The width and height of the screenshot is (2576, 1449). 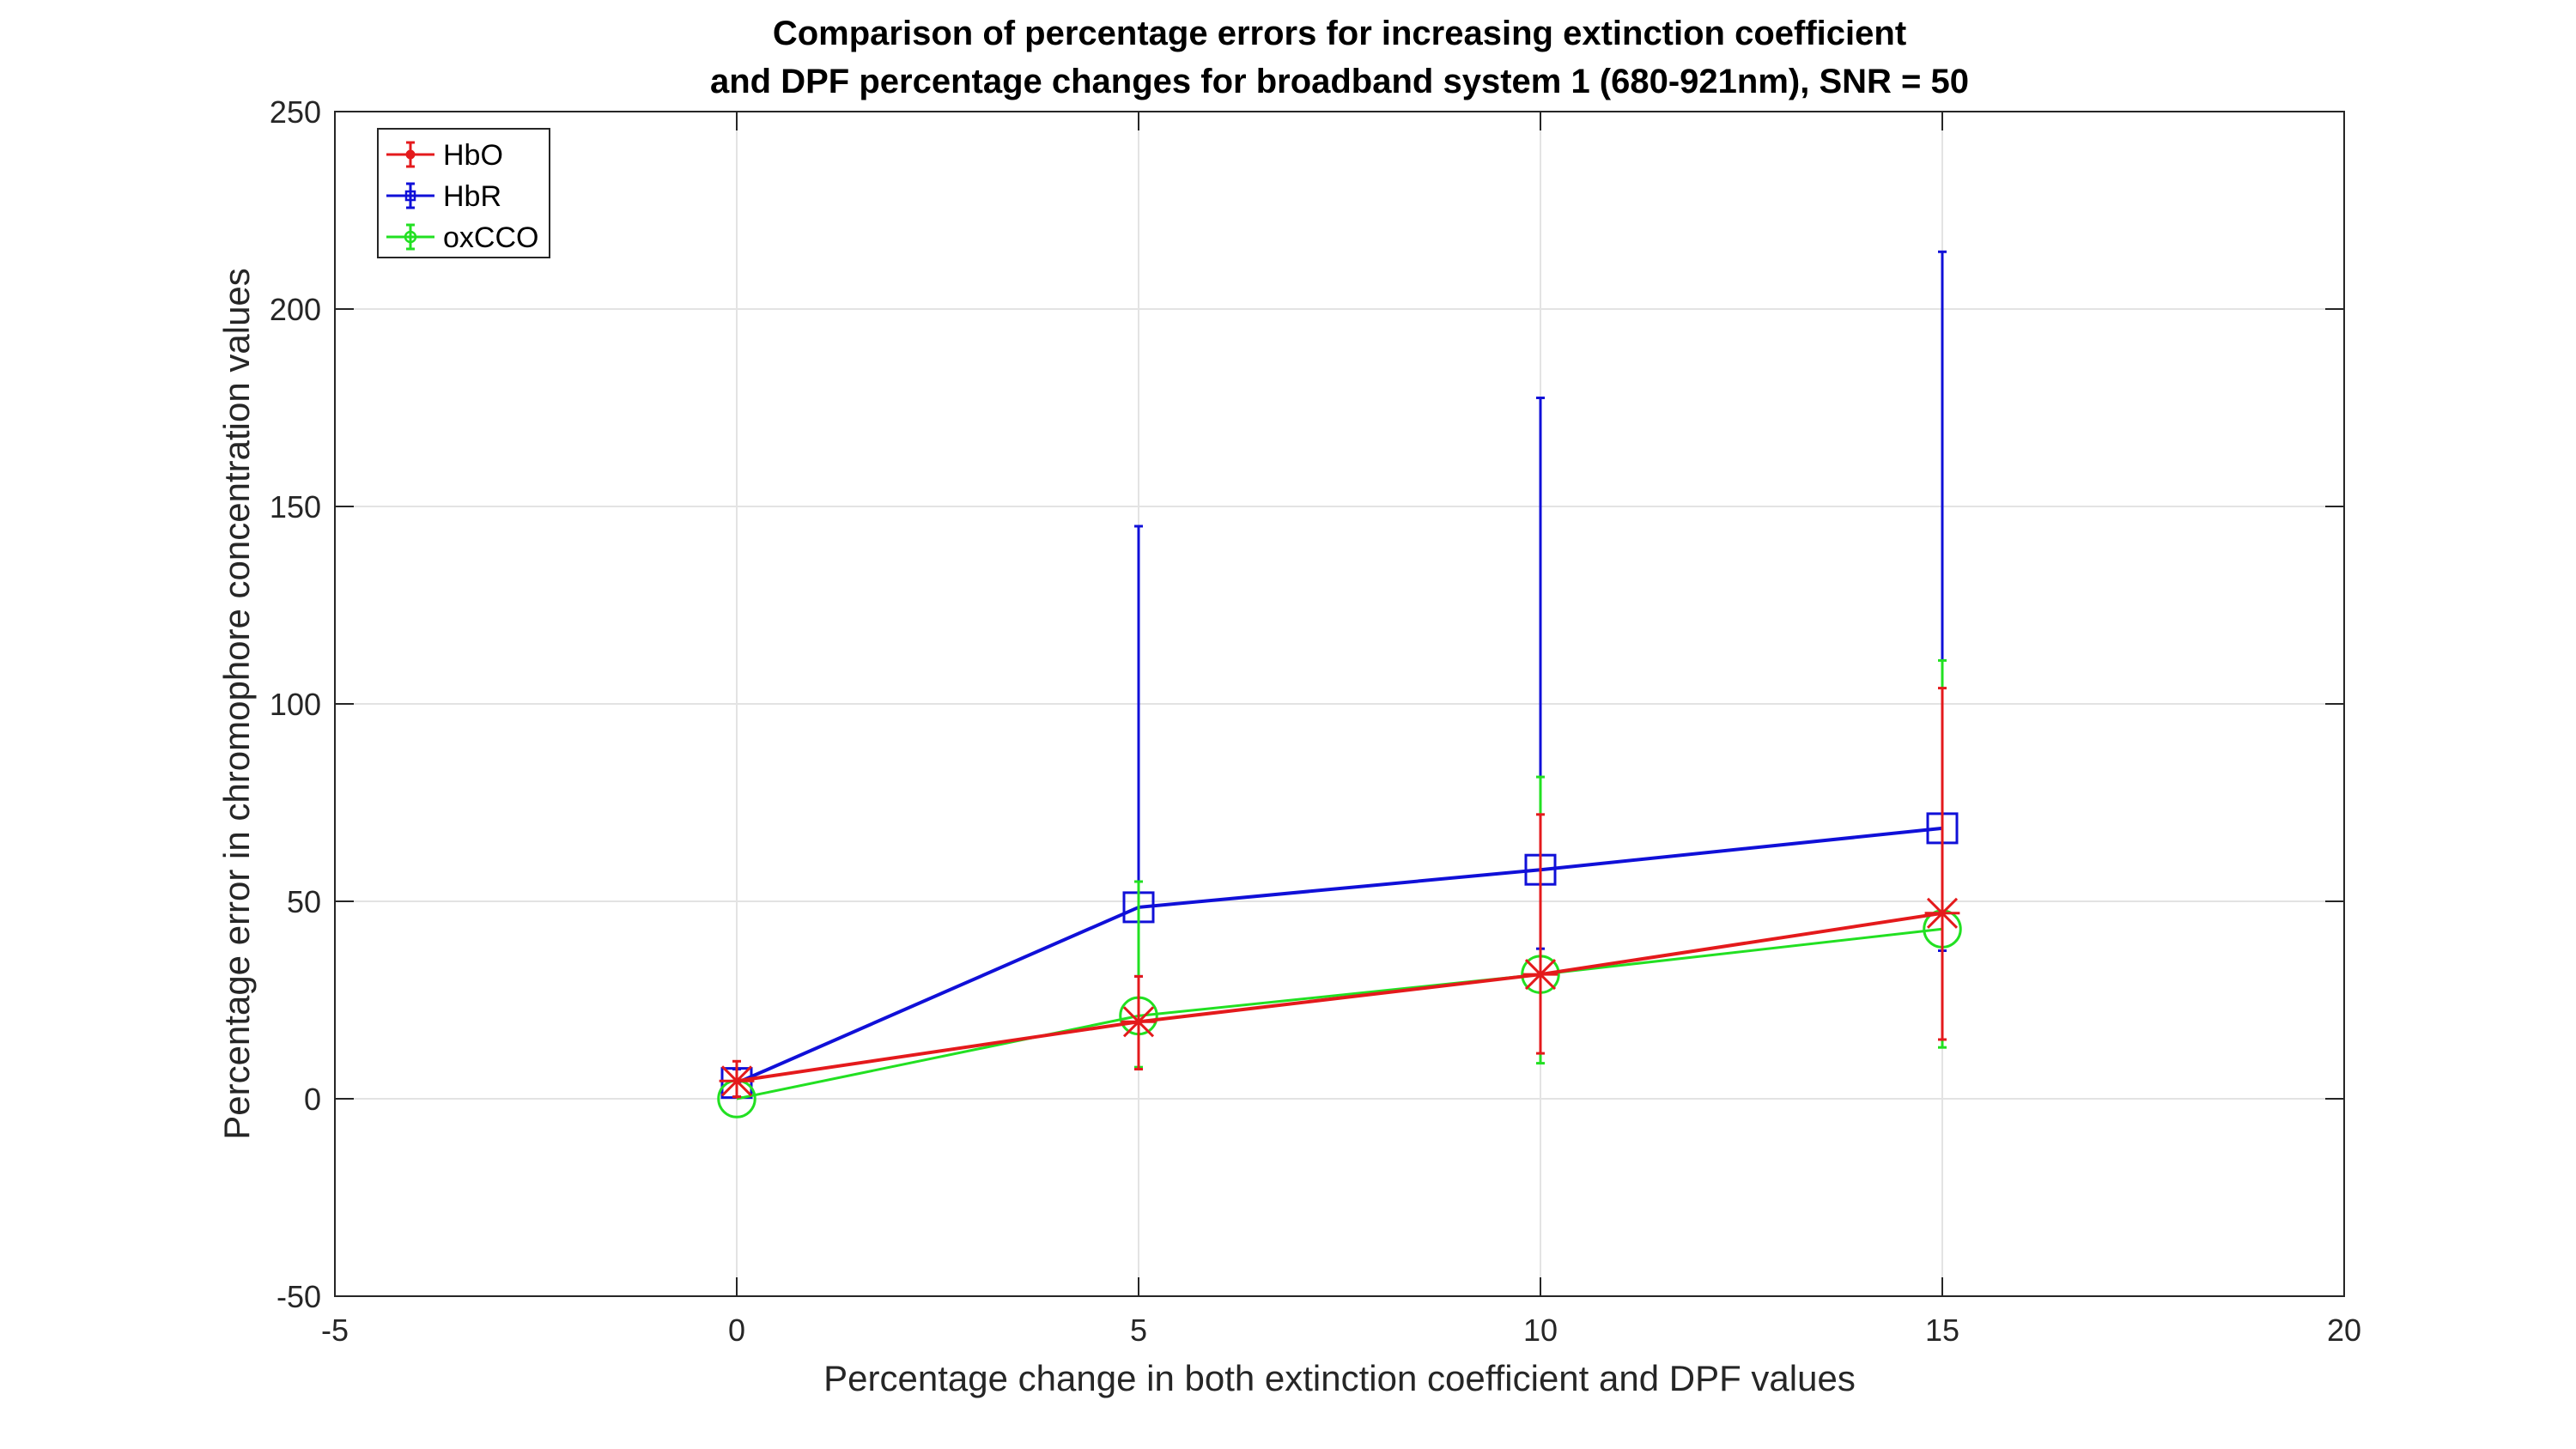 I want to click on y-tick-label: 150, so click(x=295, y=506).